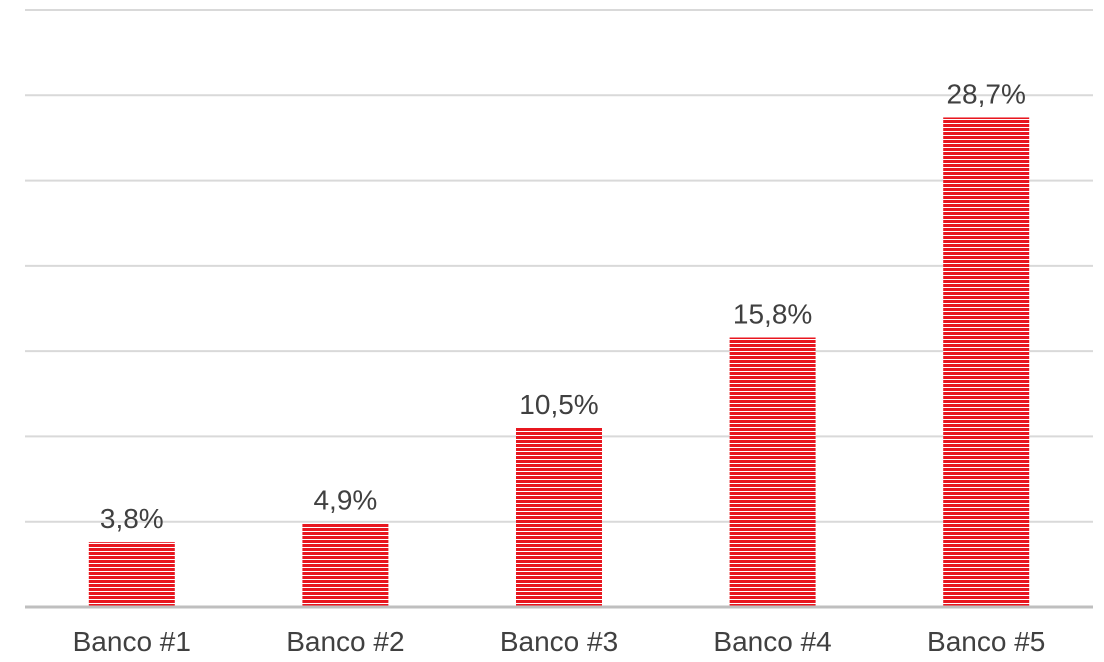 Image resolution: width=1104 pixels, height=662 pixels. Describe the element at coordinates (772, 313) in the screenshot. I see `data-label-4: 15,8%` at that location.